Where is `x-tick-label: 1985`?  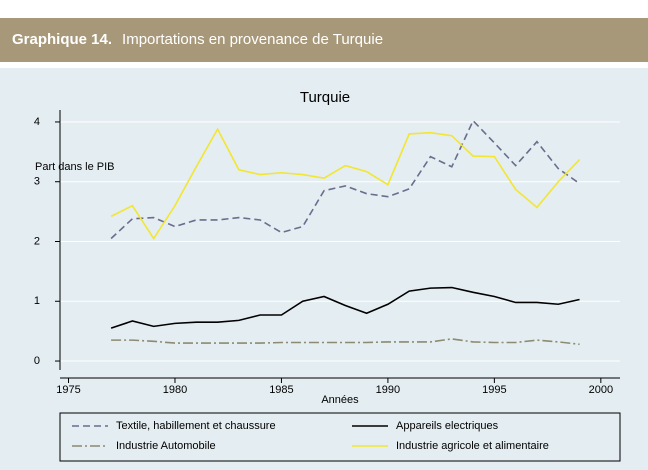 x-tick-label: 1985 is located at coordinates (281, 390).